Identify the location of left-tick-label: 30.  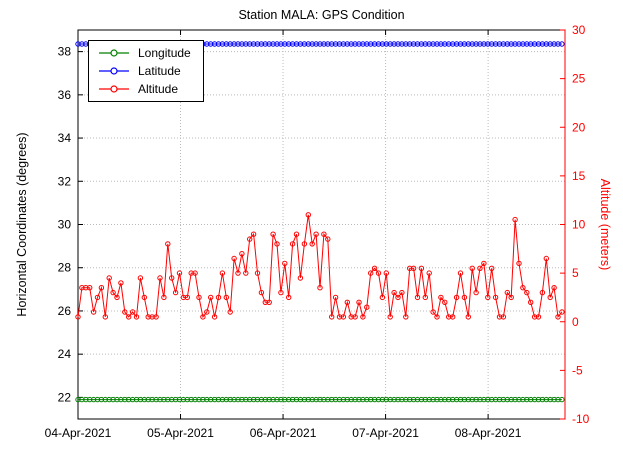
(65, 225).